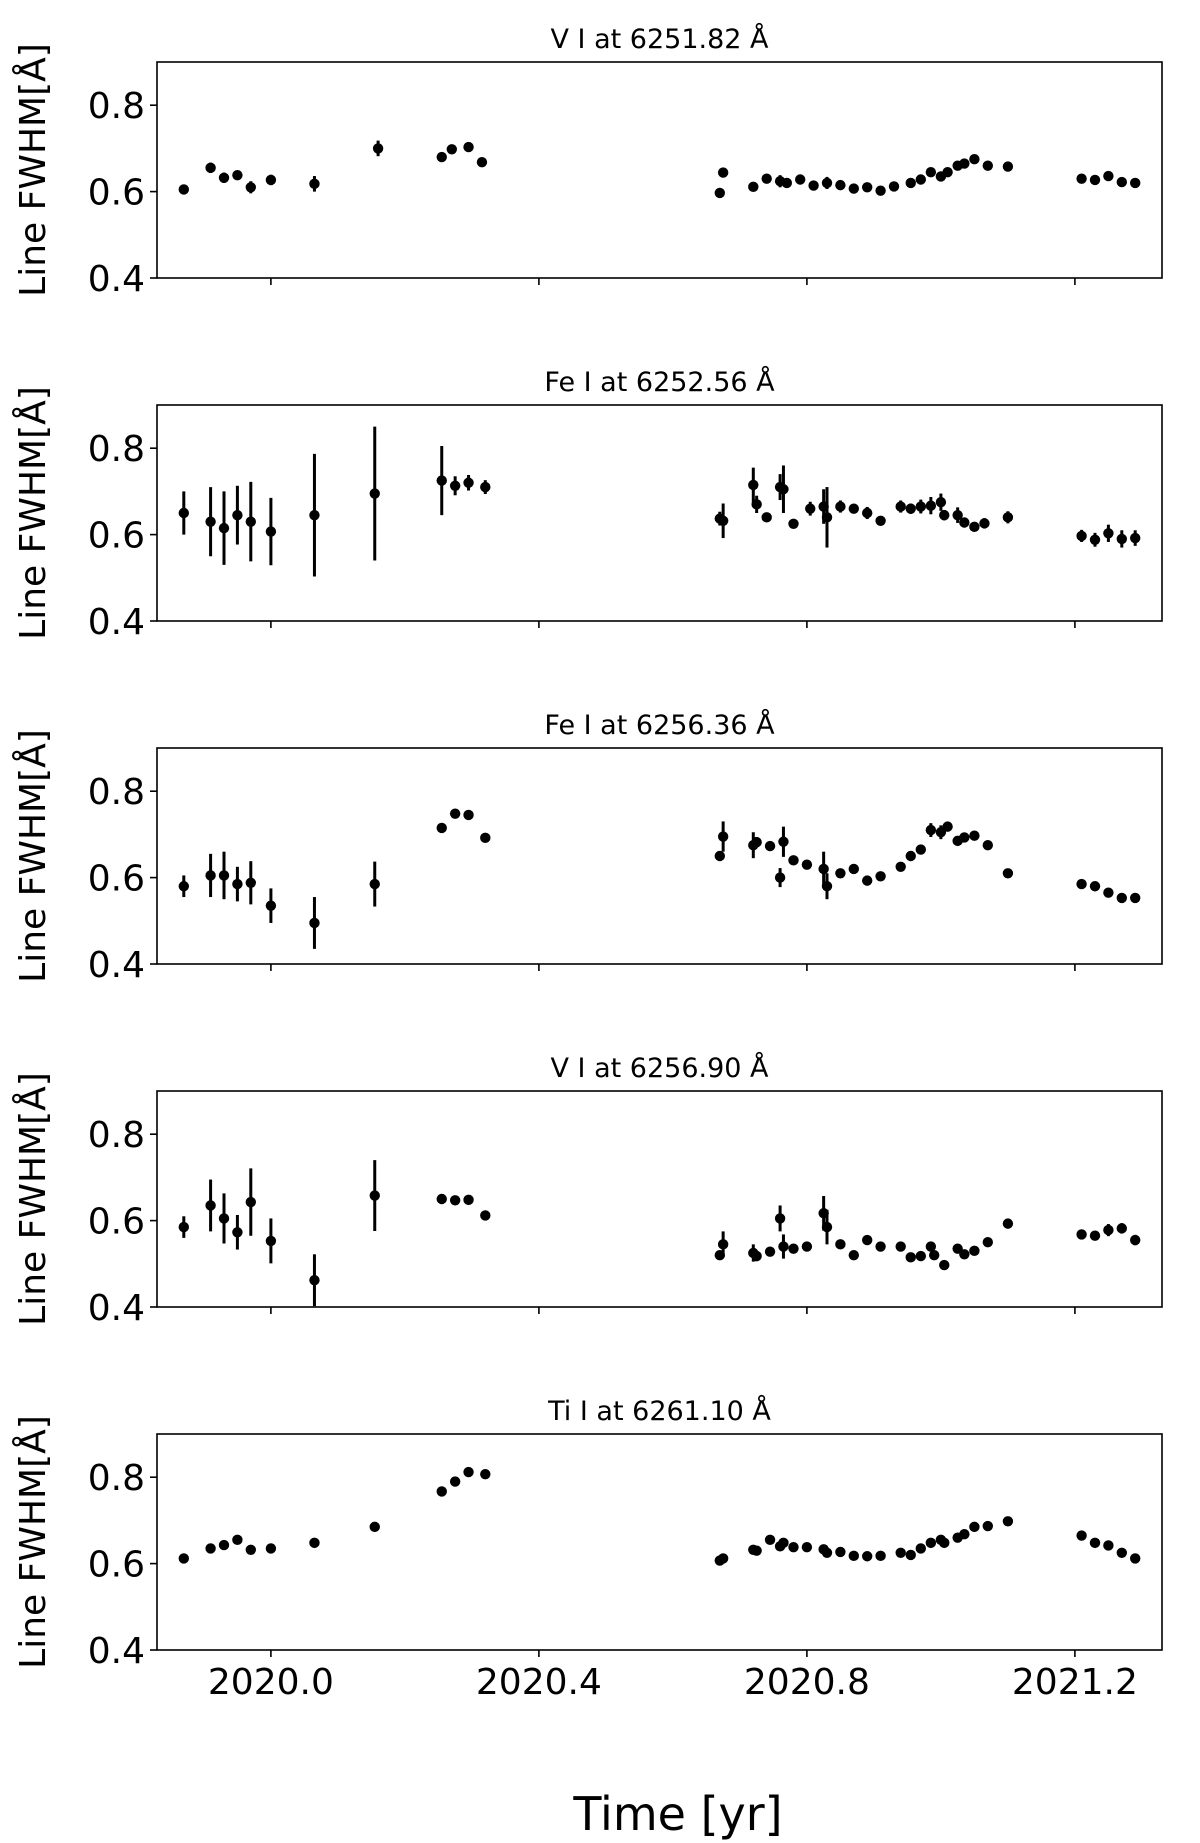 The image size is (1200, 1843). What do you see at coordinates (1075, 1682) in the screenshot?
I see `x-tick-label: 2021.2` at bounding box center [1075, 1682].